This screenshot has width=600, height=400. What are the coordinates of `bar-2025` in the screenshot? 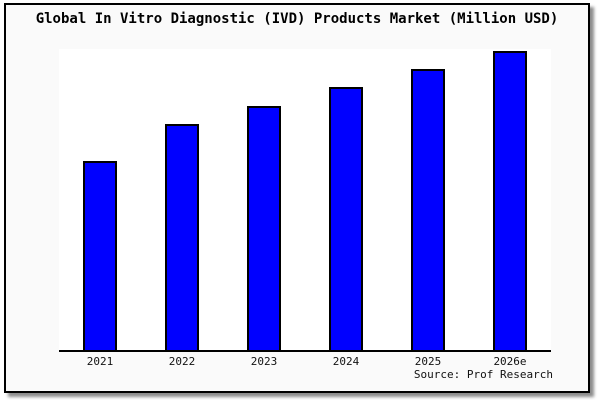 It's located at (428, 209).